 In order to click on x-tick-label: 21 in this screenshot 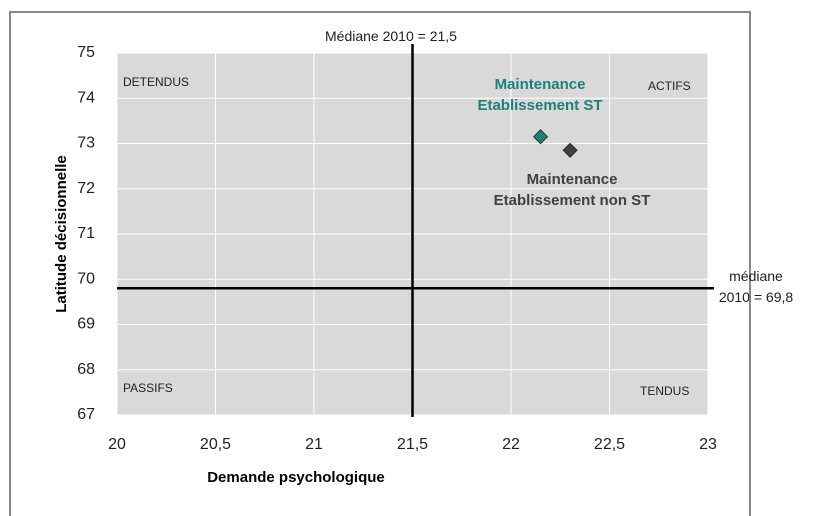, I will do `click(314, 444)`.